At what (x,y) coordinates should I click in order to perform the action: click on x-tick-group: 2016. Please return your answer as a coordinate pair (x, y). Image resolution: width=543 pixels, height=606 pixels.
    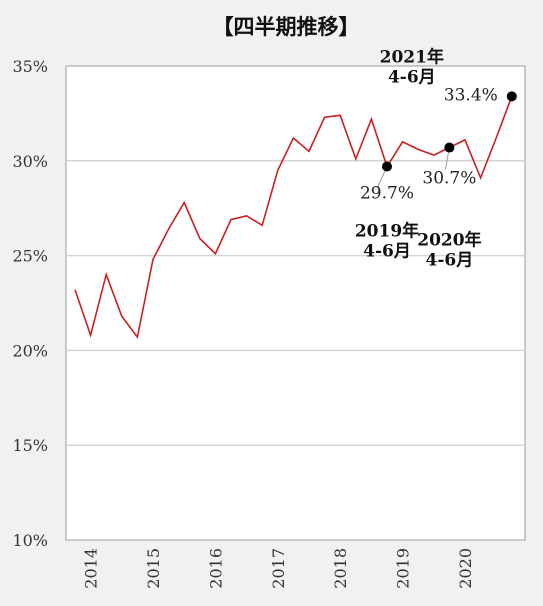
    Looking at the image, I should click on (215, 568).